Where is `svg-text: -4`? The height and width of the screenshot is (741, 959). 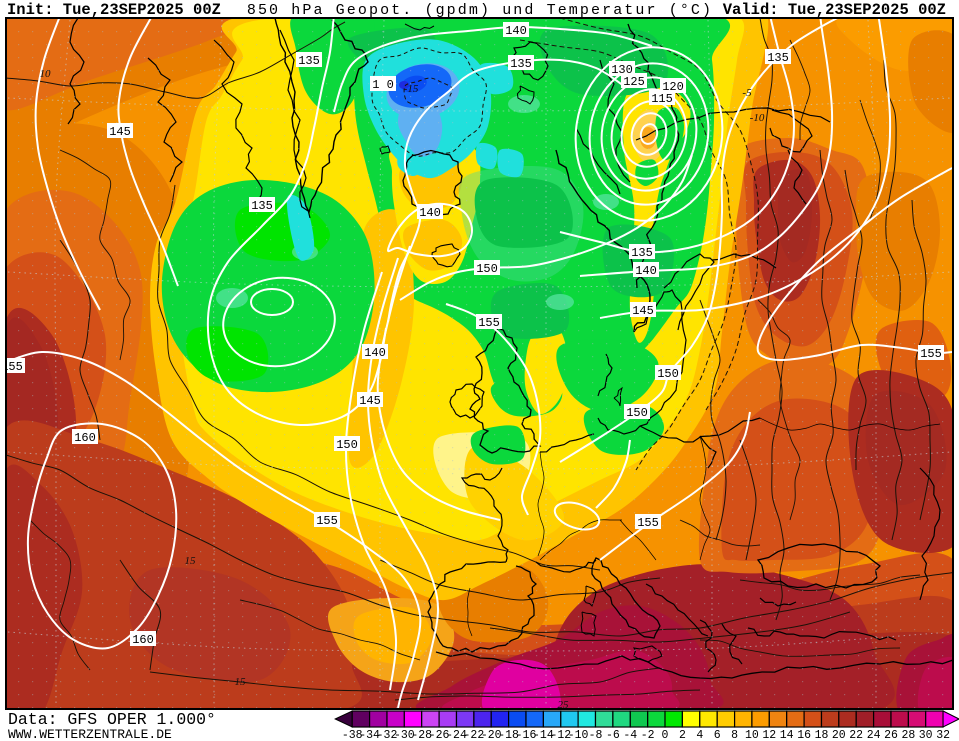
svg-text: -4 is located at coordinates (630, 735).